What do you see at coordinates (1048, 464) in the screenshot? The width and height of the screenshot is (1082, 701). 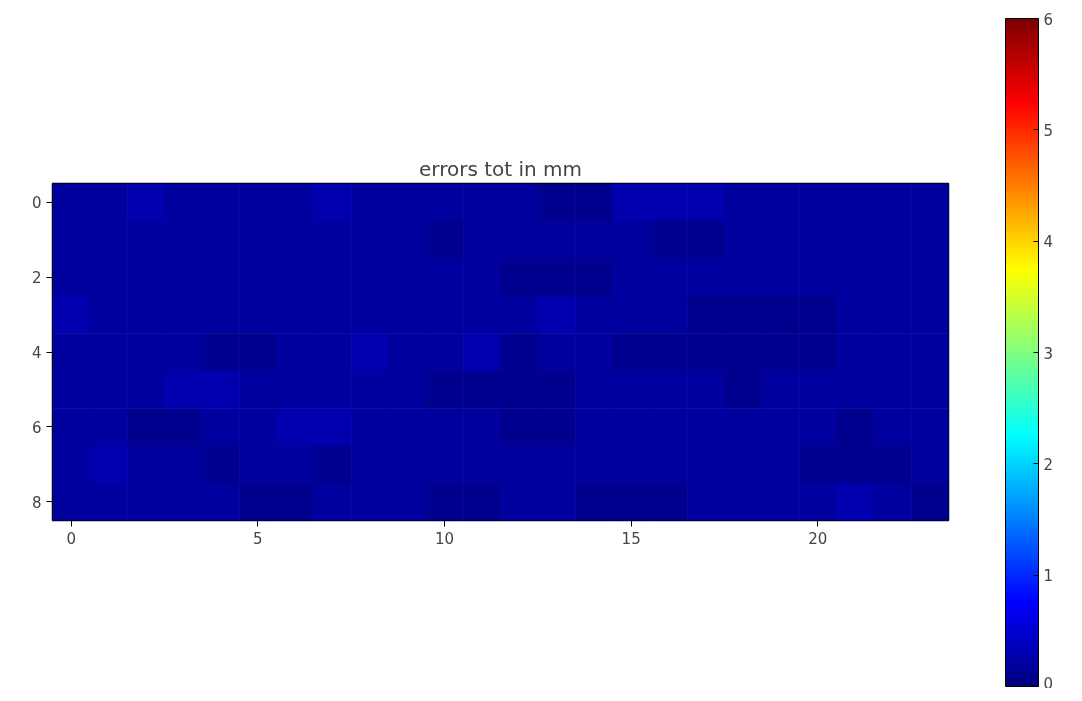 I see `color-bar-label: 2` at bounding box center [1048, 464].